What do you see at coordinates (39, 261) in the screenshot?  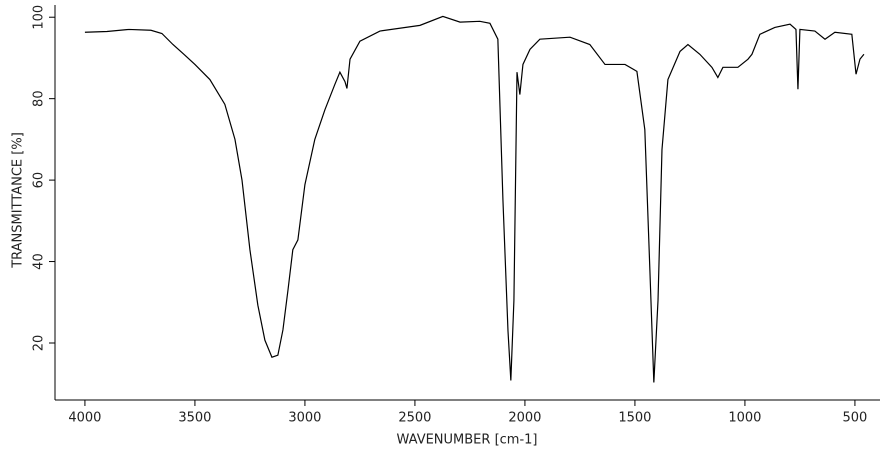 I see `y-tick-label: 40` at bounding box center [39, 261].